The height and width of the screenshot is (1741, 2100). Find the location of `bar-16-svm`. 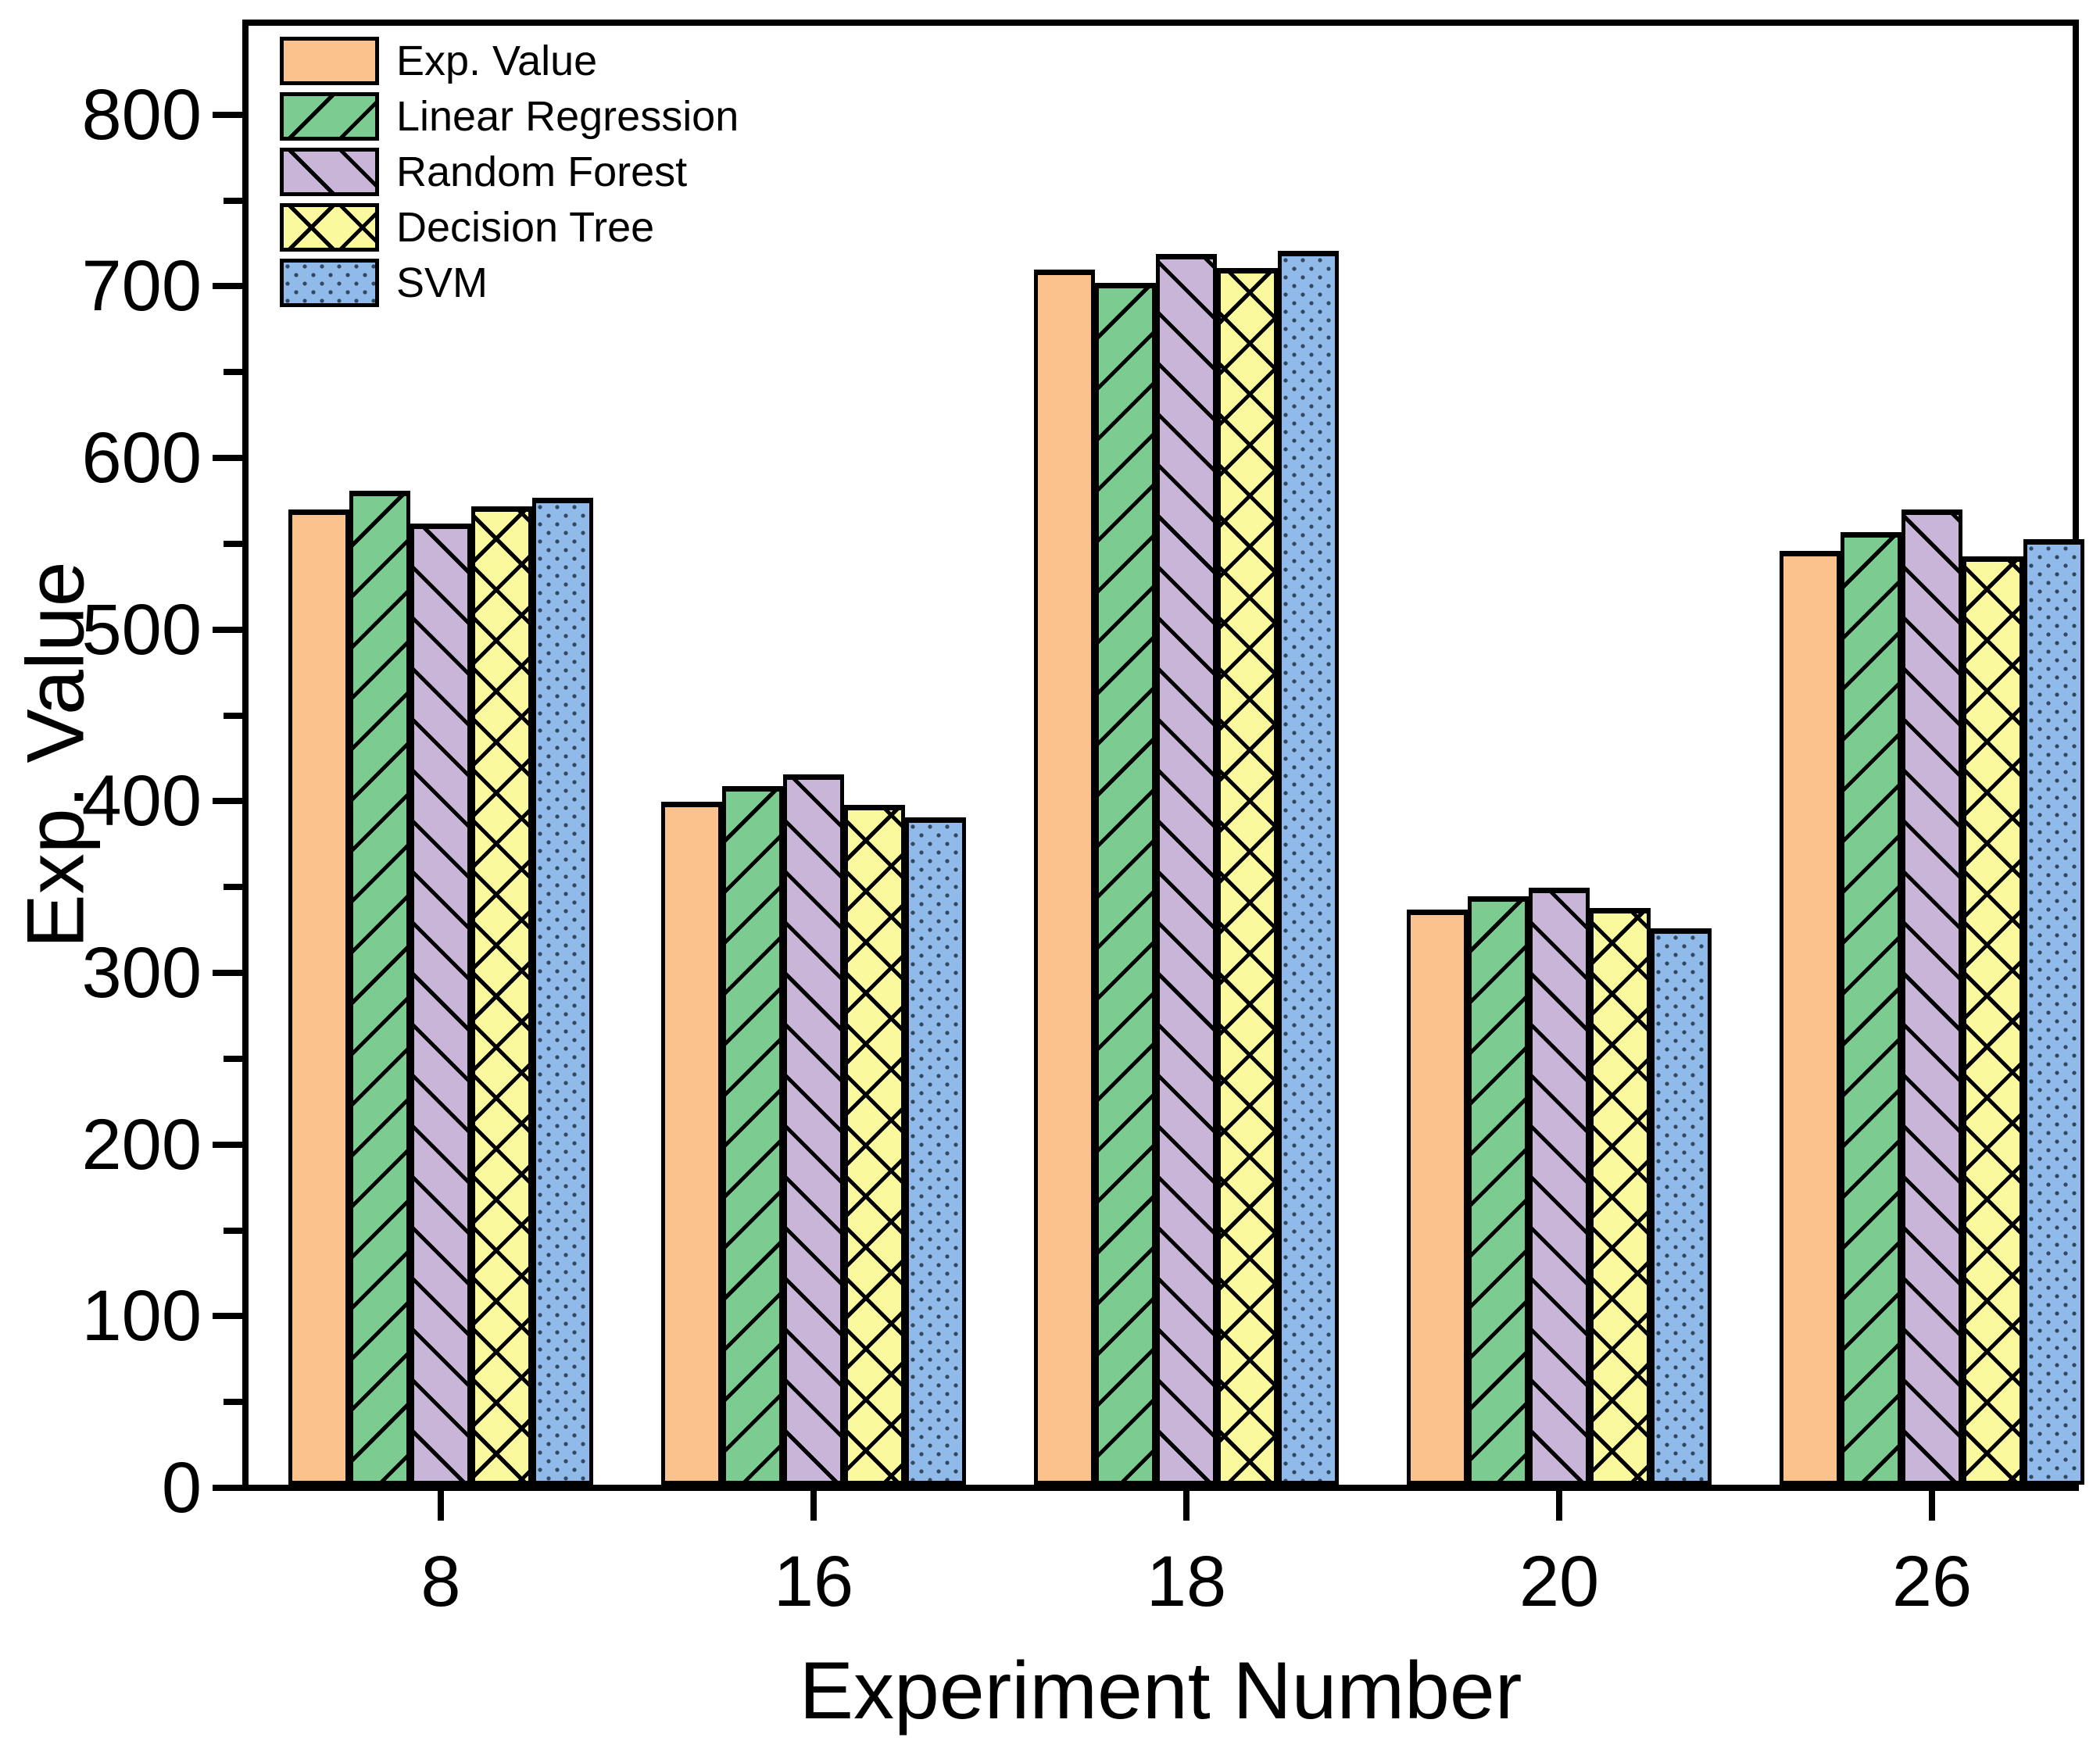

bar-16-svm is located at coordinates (935, 1151).